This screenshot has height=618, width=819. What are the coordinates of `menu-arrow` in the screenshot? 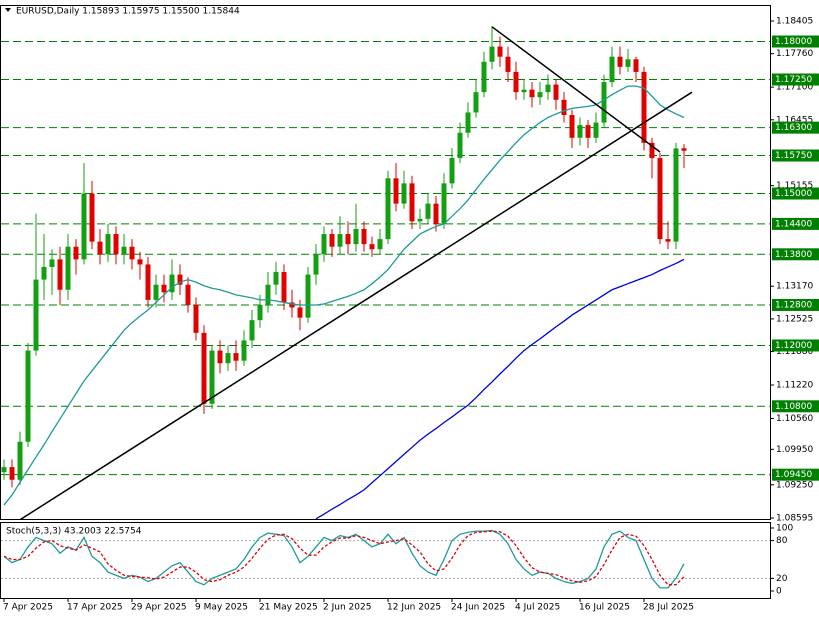 It's located at (8, 10).